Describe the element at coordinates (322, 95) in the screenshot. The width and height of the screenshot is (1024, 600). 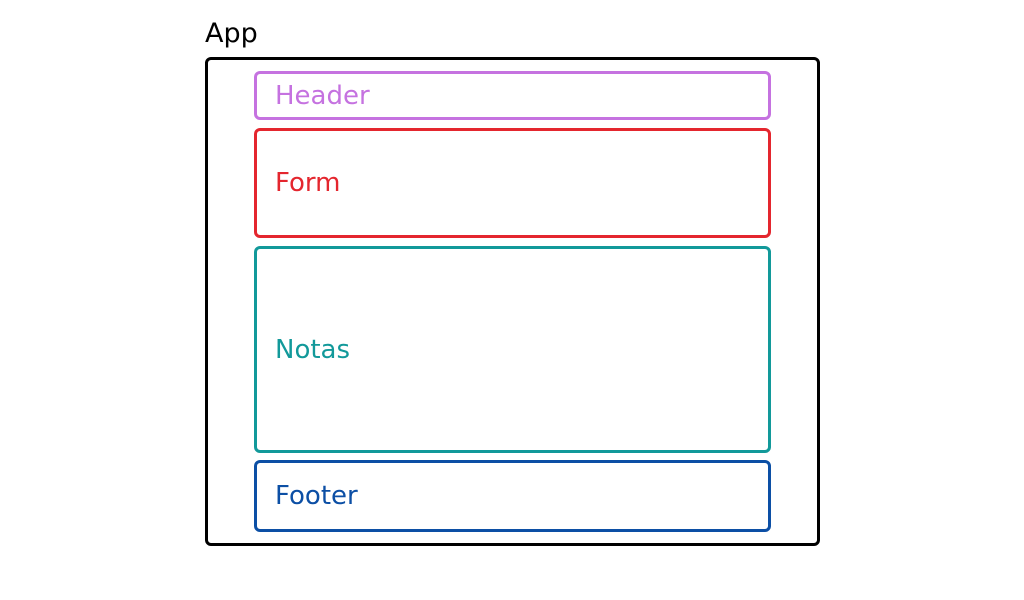
I see `header-label: Header` at that location.